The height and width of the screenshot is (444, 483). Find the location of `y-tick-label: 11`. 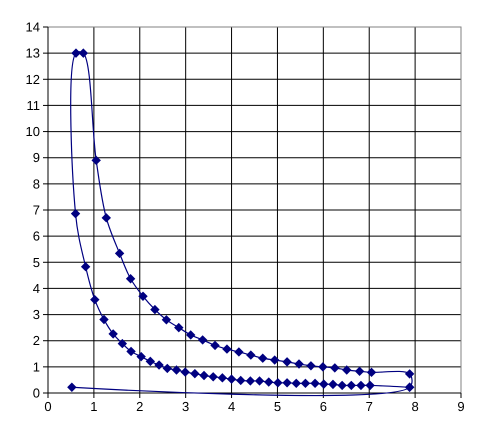

y-tick-label: 11 is located at coordinates (33, 105).